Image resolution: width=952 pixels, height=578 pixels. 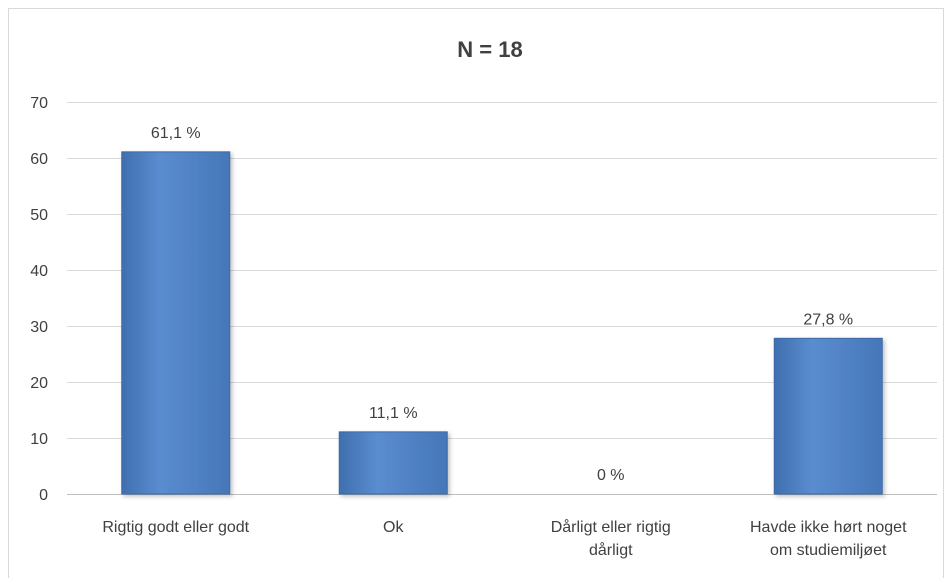 What do you see at coordinates (175, 527) in the screenshot?
I see `category-label: Rigtig godt eller godt` at bounding box center [175, 527].